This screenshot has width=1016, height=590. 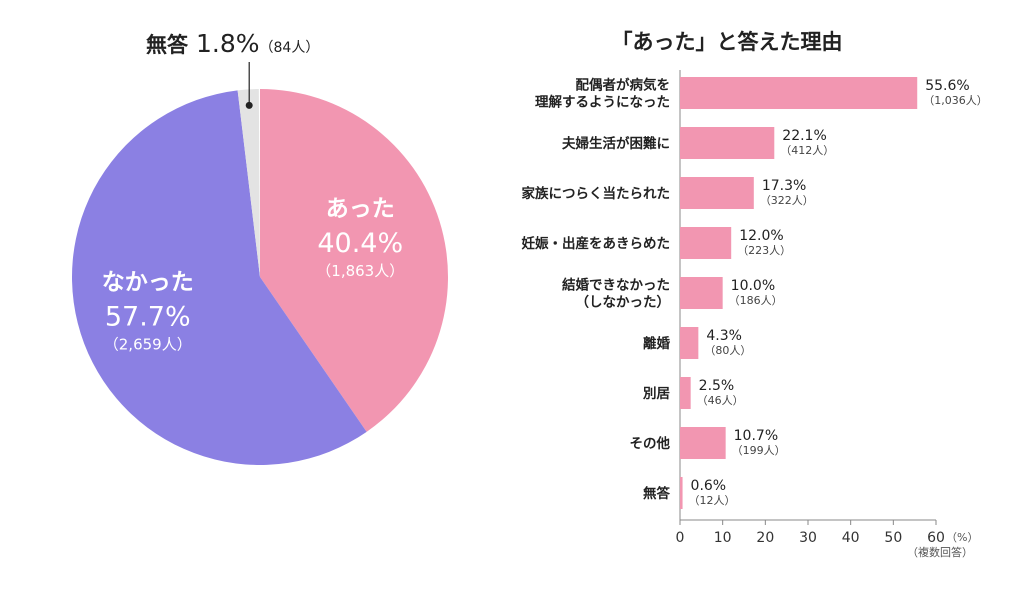 What do you see at coordinates (712, 500) in the screenshot?
I see `count-label-8: （12人）` at bounding box center [712, 500].